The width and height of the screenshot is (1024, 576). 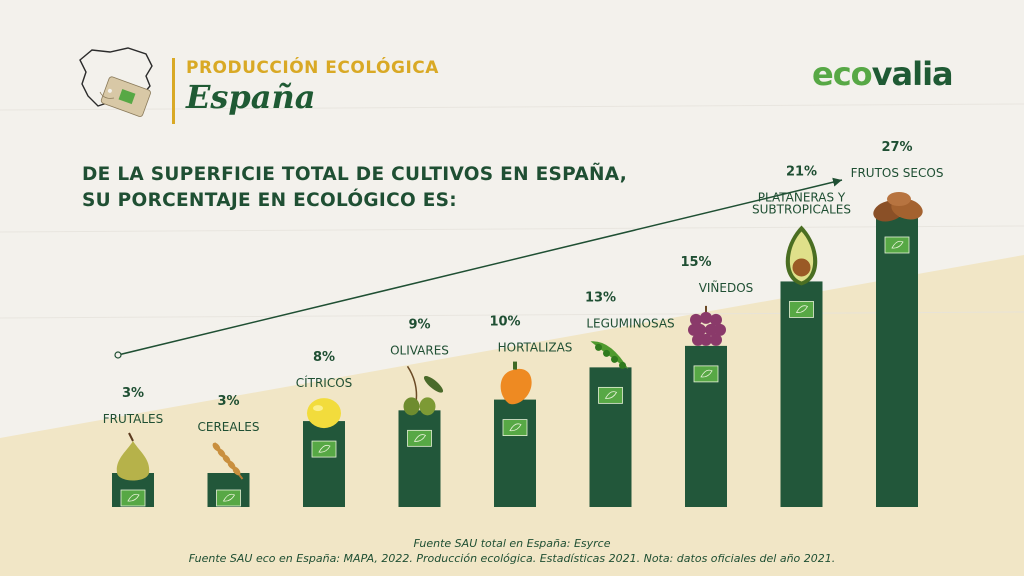 I want to click on brand-logo: ecovalia, so click(x=883, y=74).